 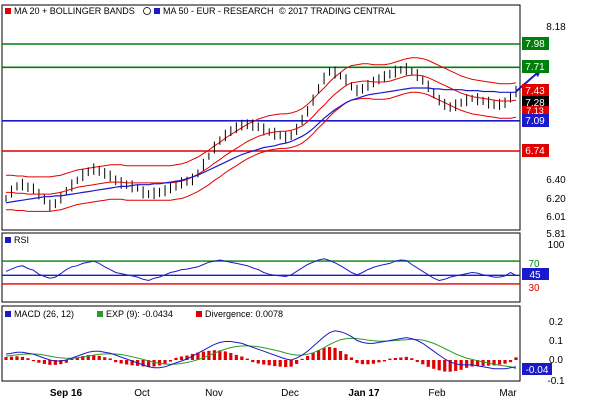 I want to click on exp-line, so click(x=261, y=353).